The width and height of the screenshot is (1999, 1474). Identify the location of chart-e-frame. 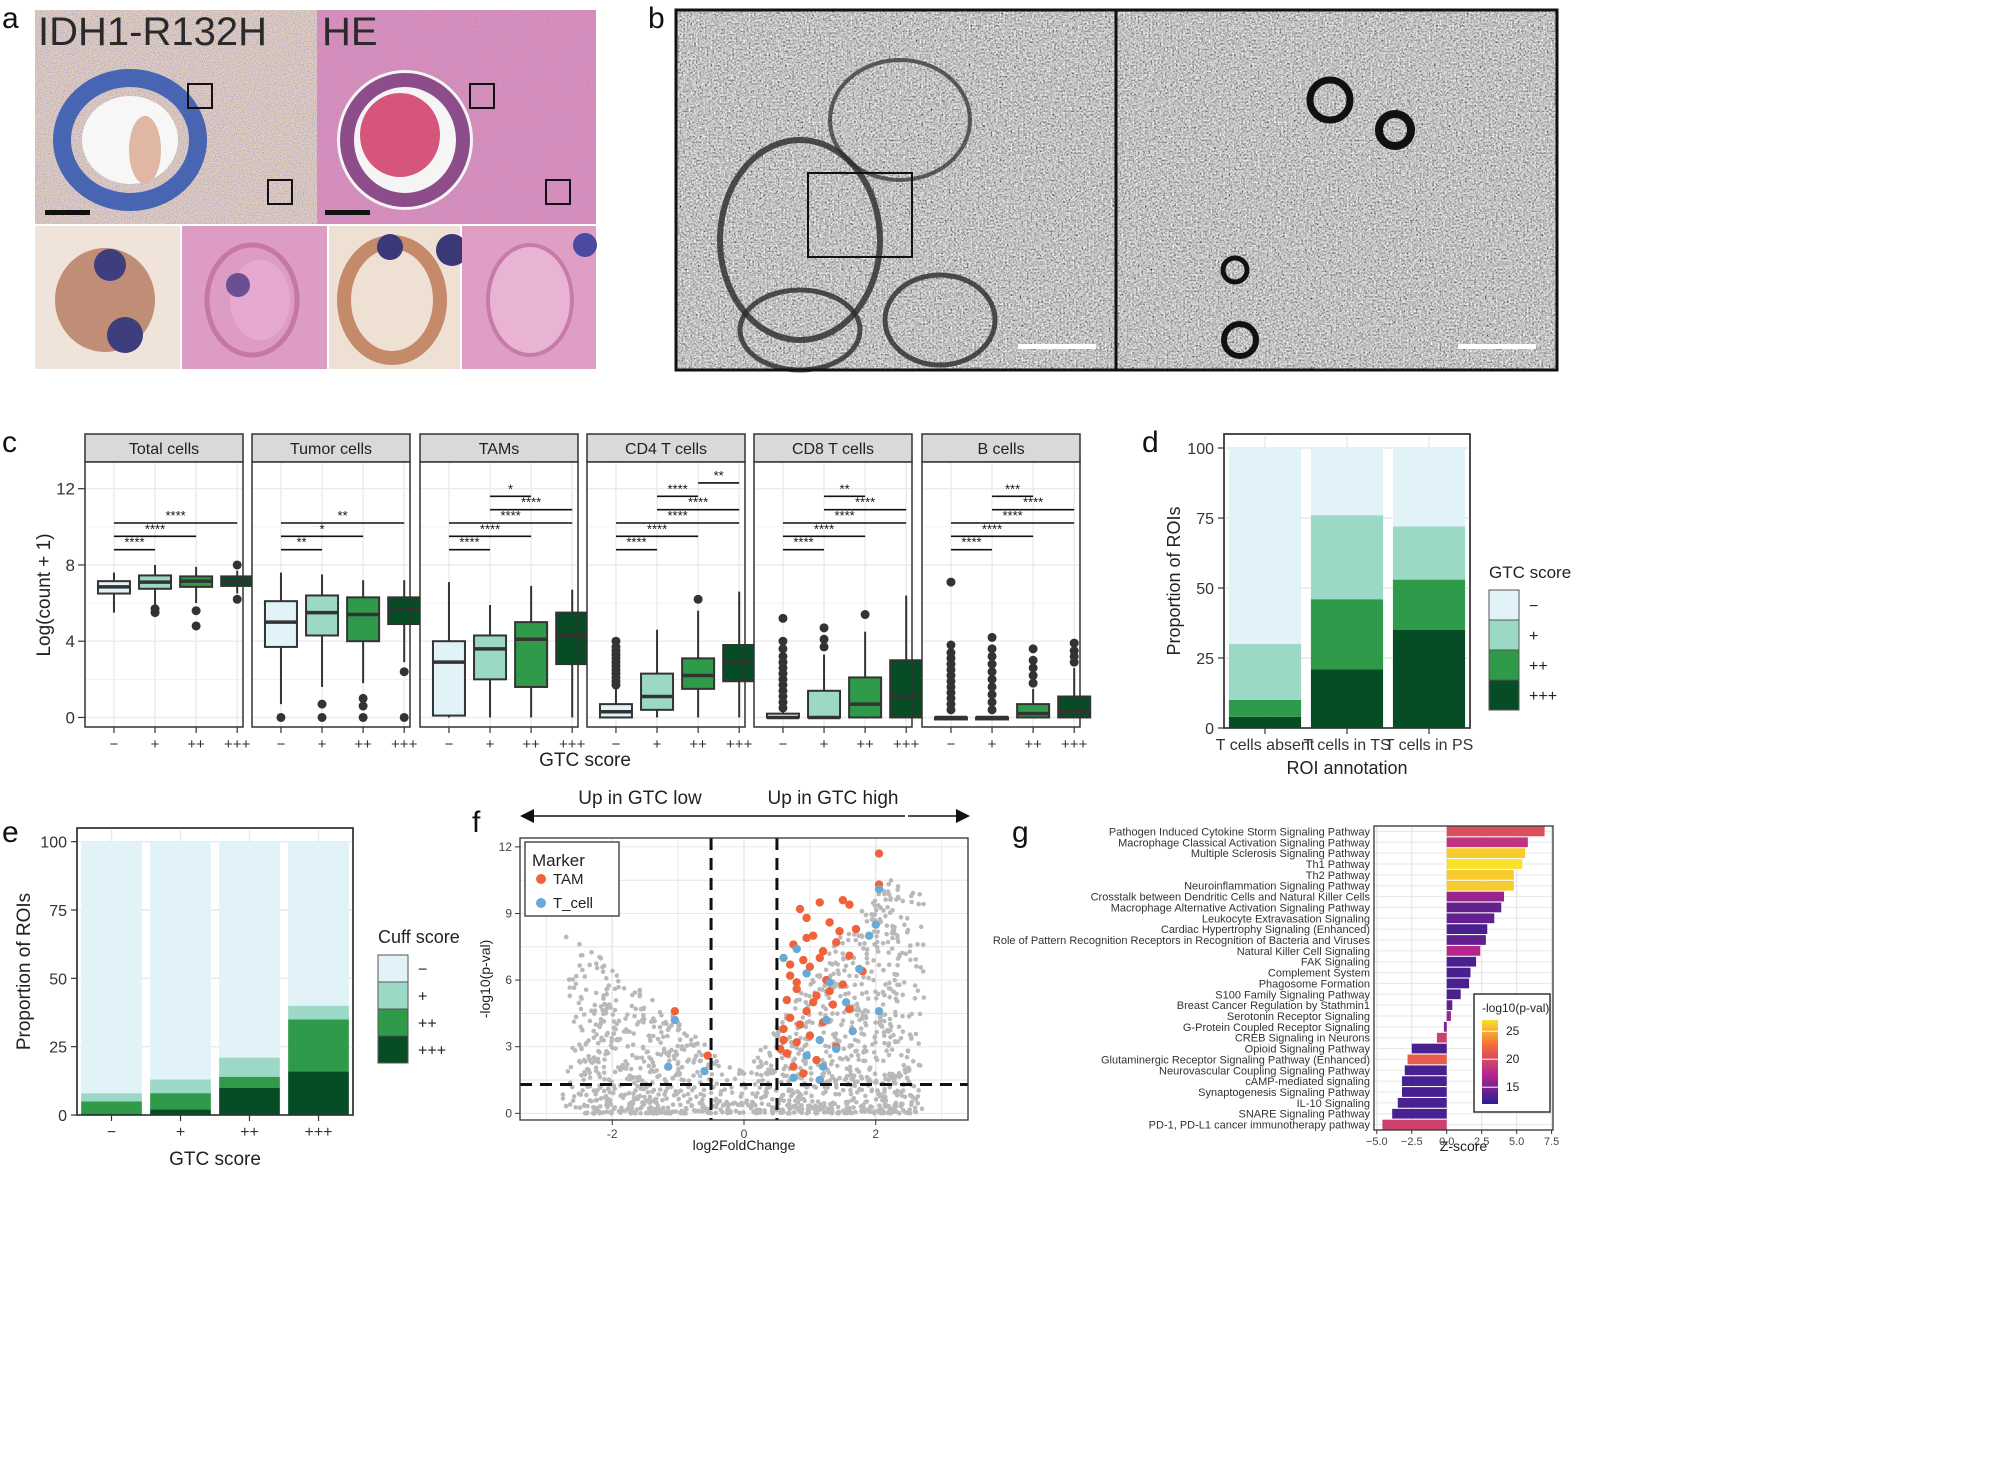
(215, 971).